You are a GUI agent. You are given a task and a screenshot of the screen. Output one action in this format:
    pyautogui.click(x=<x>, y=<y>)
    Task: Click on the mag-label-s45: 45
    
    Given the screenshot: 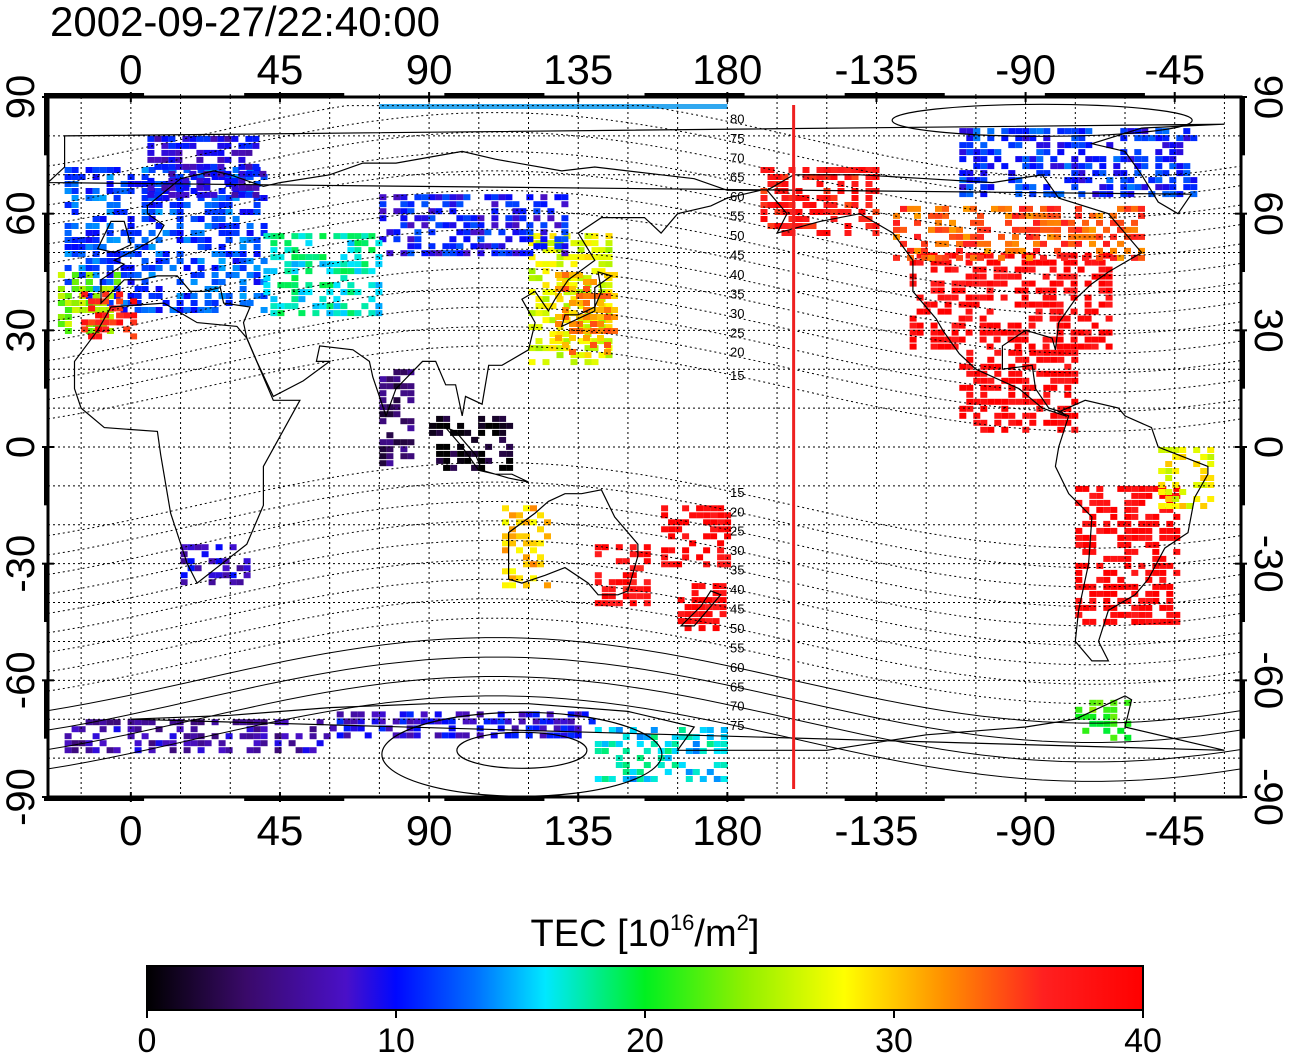 What is the action you would take?
    pyautogui.click(x=737, y=608)
    